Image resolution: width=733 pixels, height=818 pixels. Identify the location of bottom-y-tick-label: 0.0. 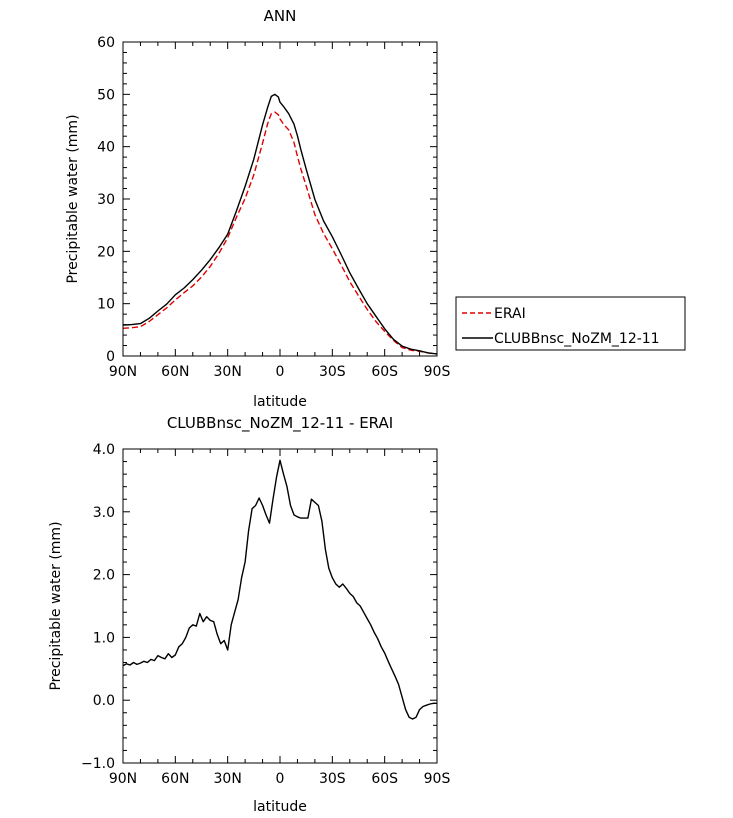
(104, 701).